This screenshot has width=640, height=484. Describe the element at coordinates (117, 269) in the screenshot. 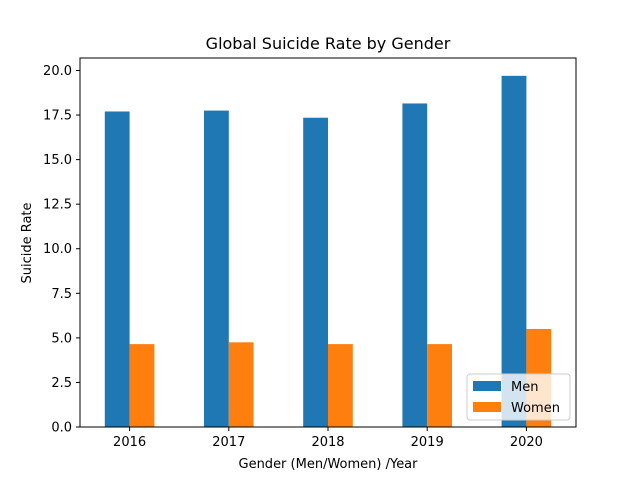

I see `bar-men-2016` at that location.